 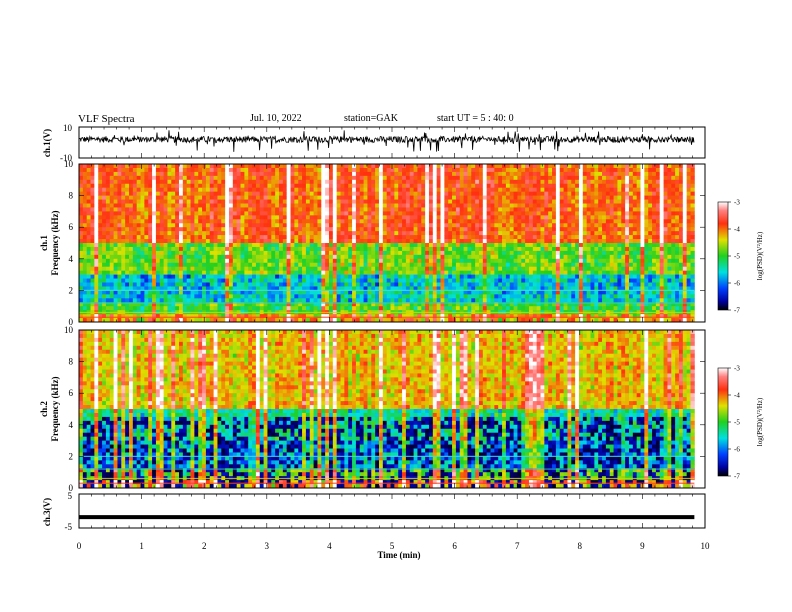 I want to click on ch1-waveform-panel: 10 -10 ch.1(V), so click(x=374, y=143).